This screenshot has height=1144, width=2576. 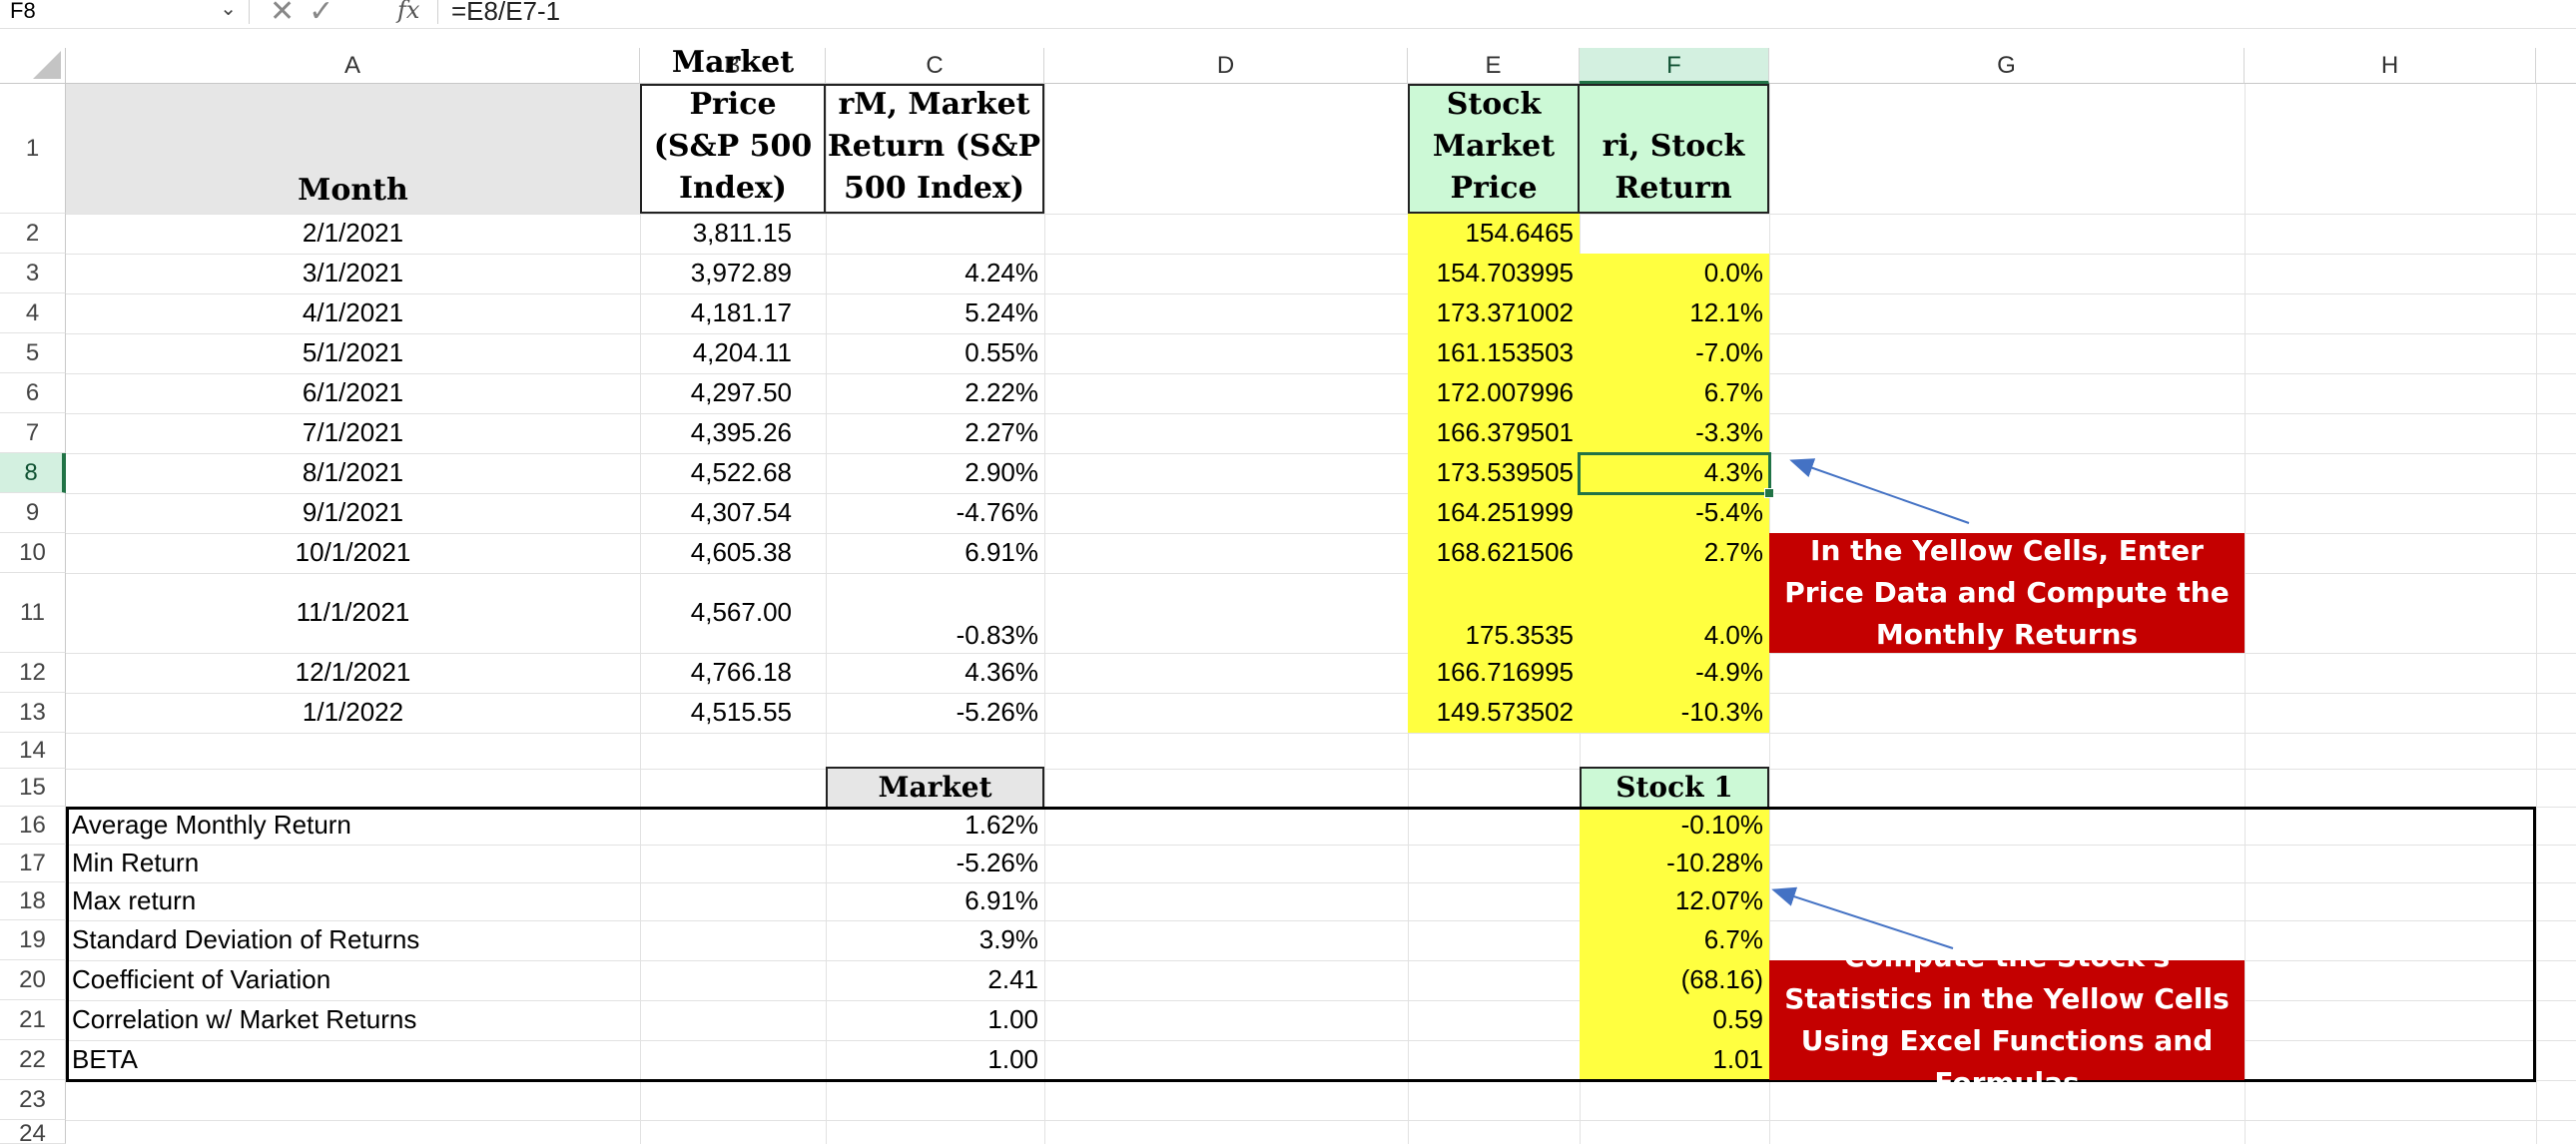 What do you see at coordinates (1001, 273) in the screenshot?
I see `cell-market-return: 4.24%` at bounding box center [1001, 273].